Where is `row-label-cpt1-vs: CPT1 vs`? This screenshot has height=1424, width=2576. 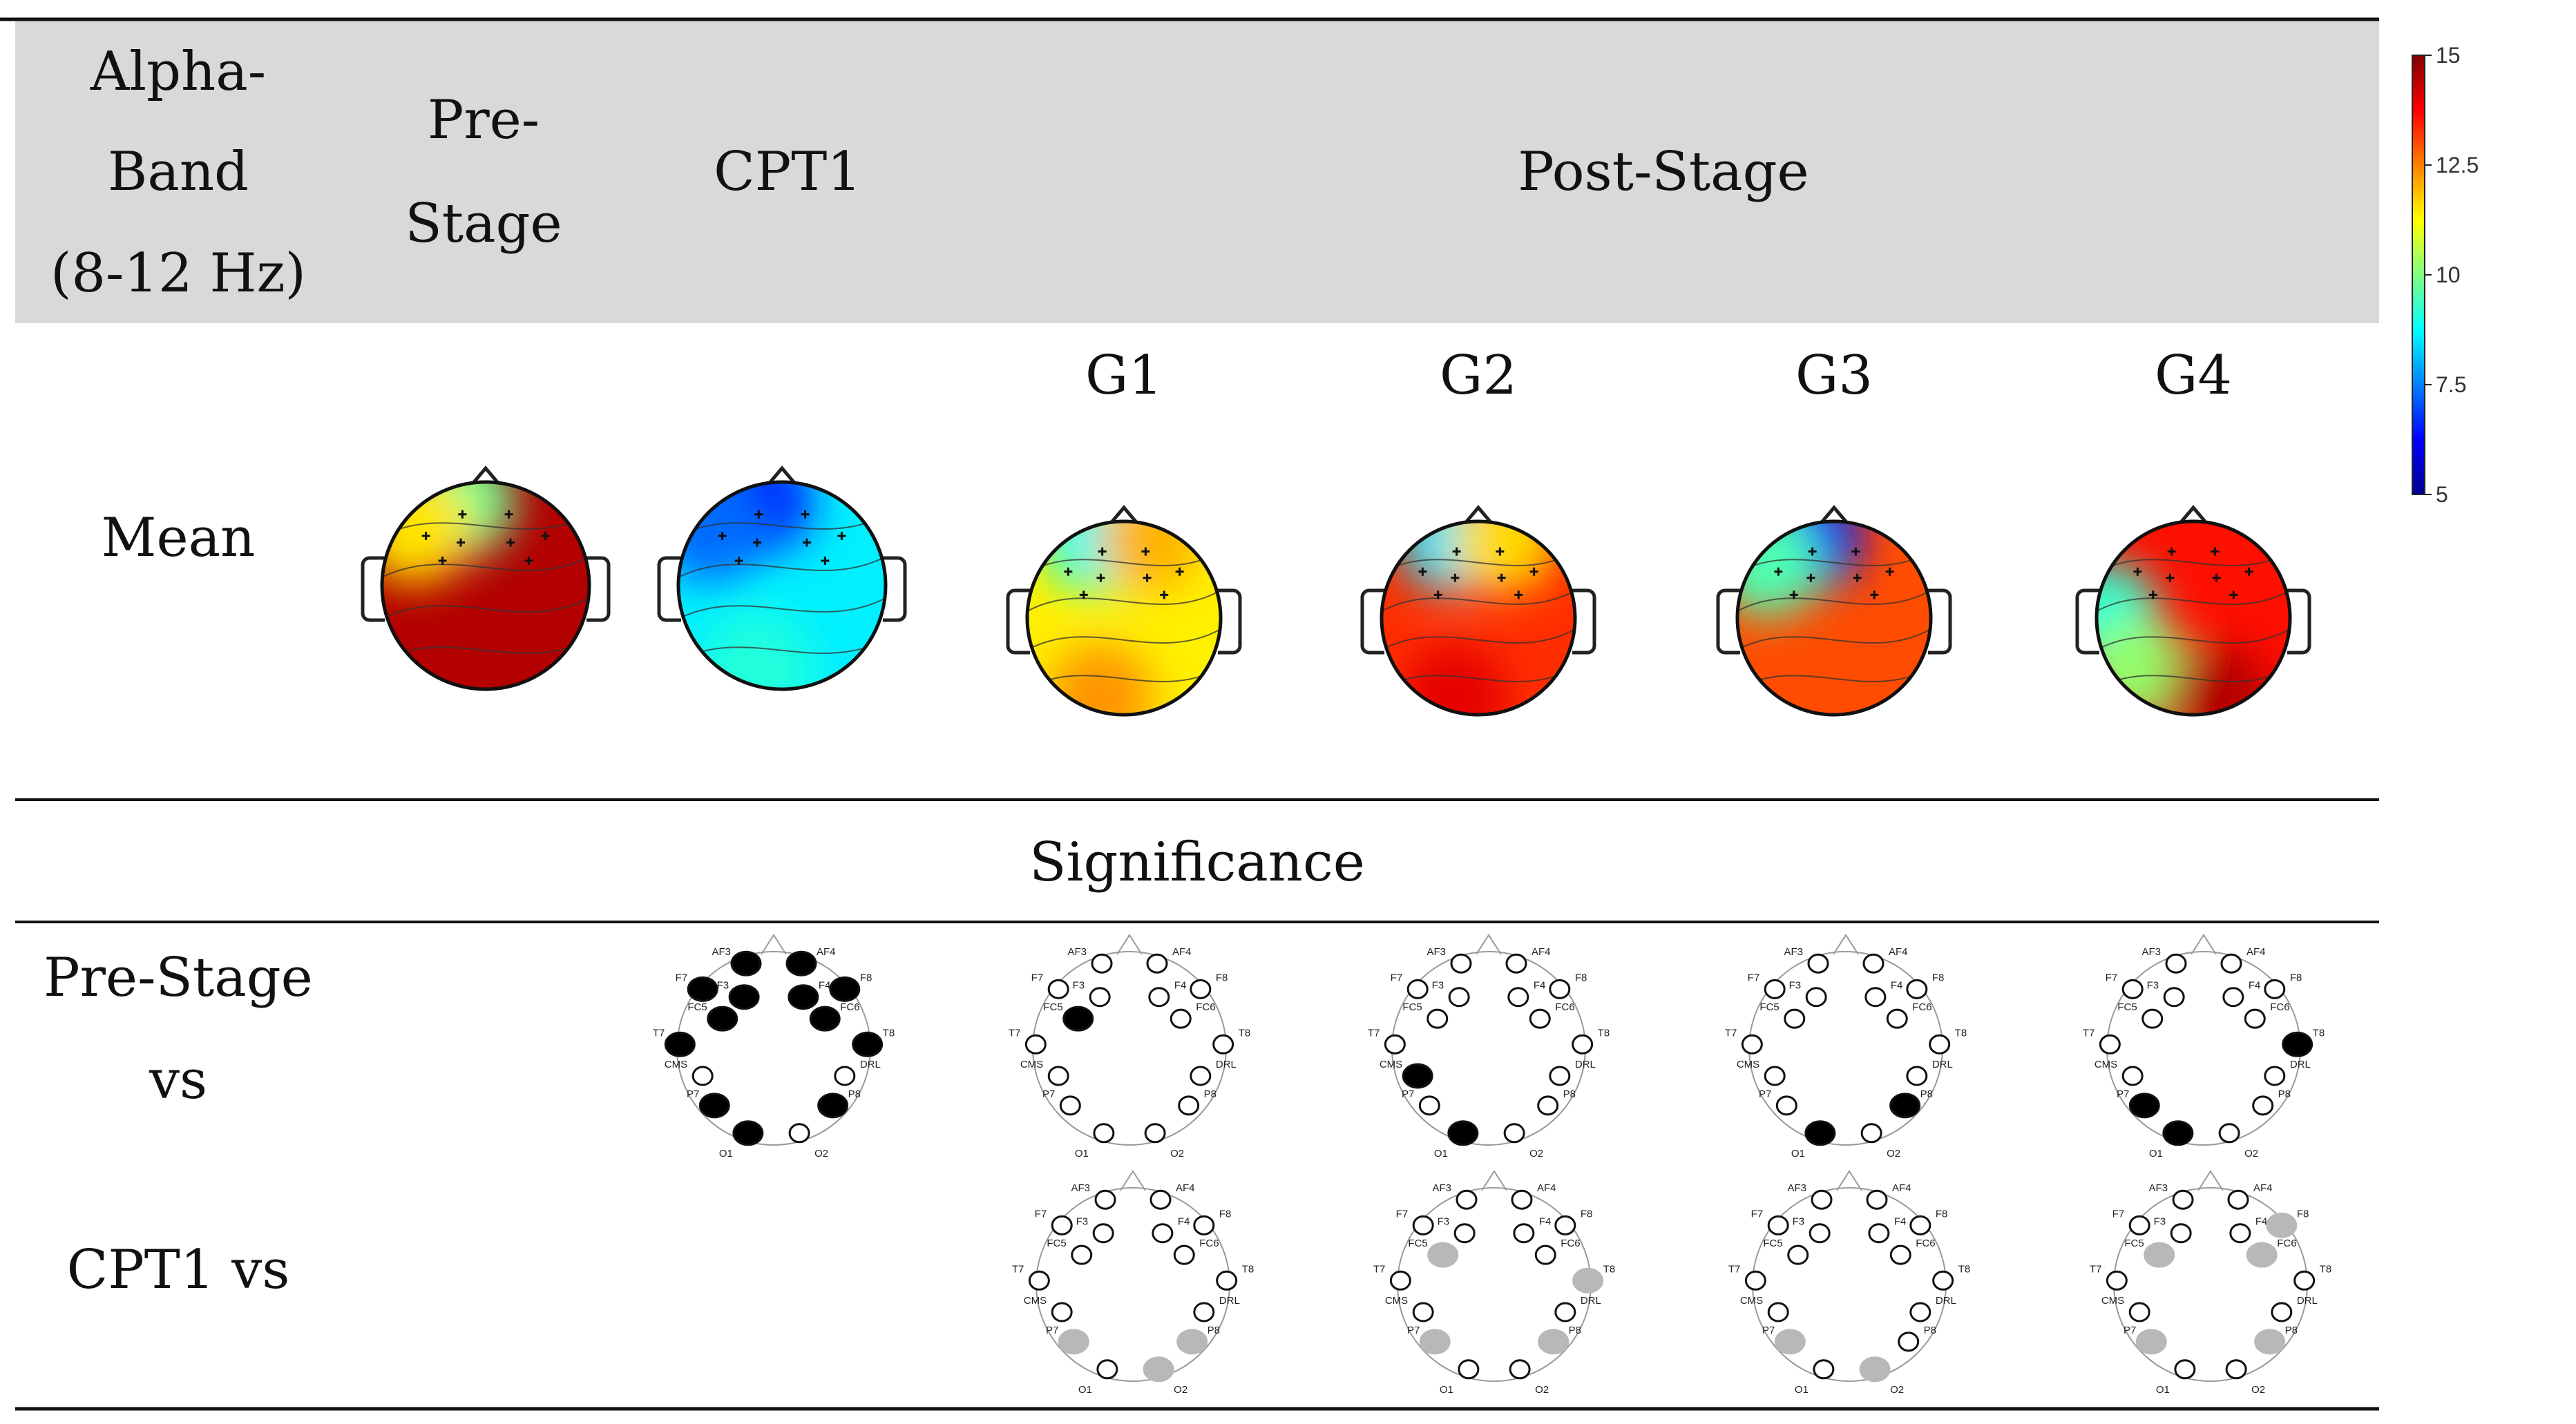 row-label-cpt1-vs: CPT1 vs is located at coordinates (178, 1270).